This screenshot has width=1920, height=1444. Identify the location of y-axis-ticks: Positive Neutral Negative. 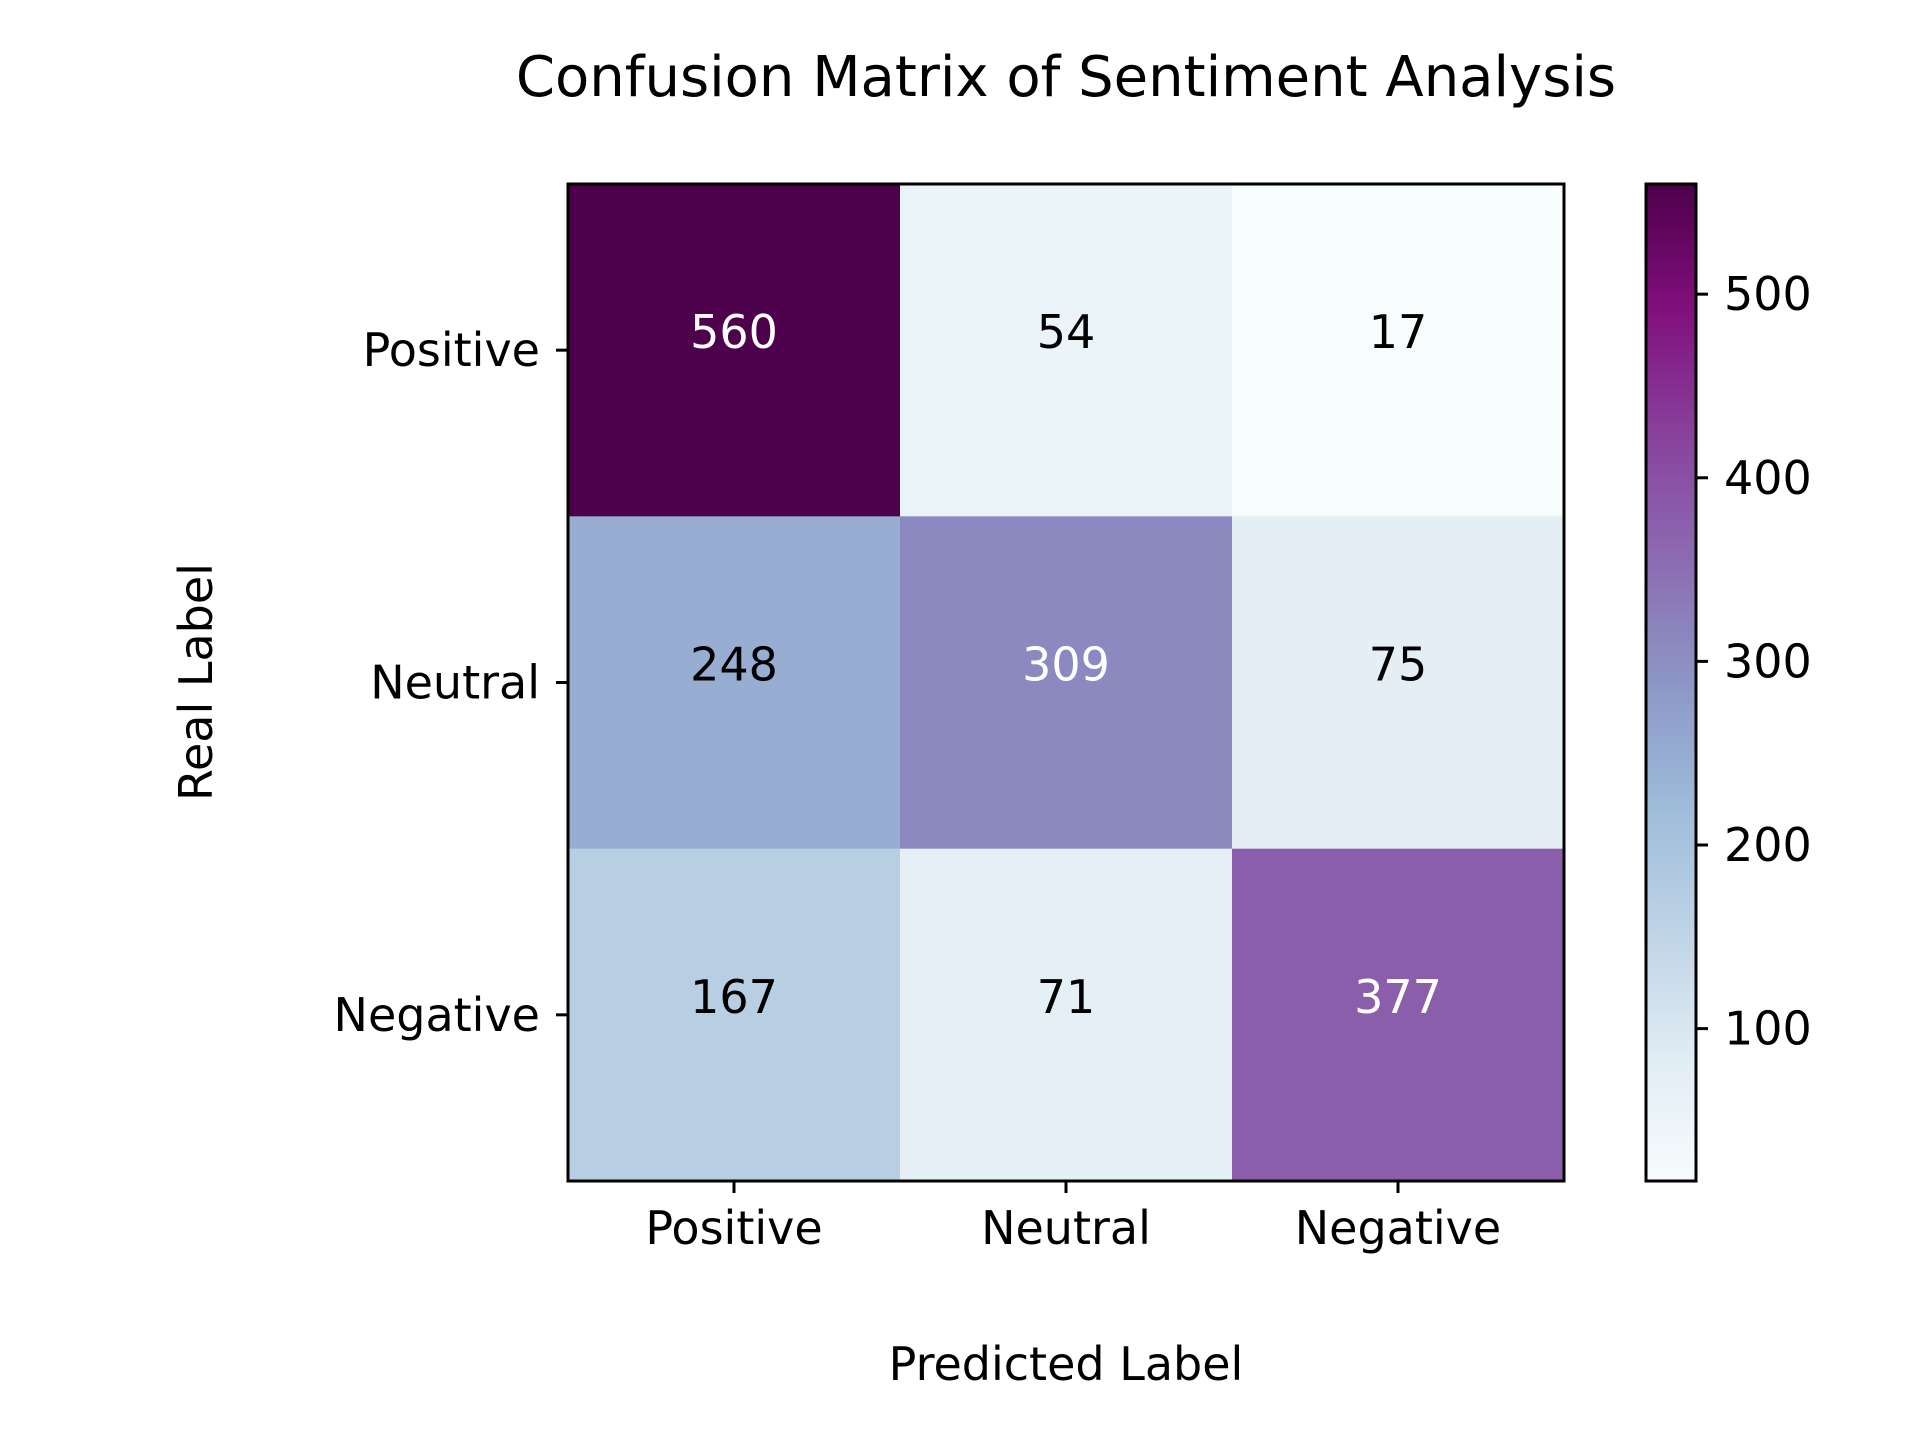
(451, 682).